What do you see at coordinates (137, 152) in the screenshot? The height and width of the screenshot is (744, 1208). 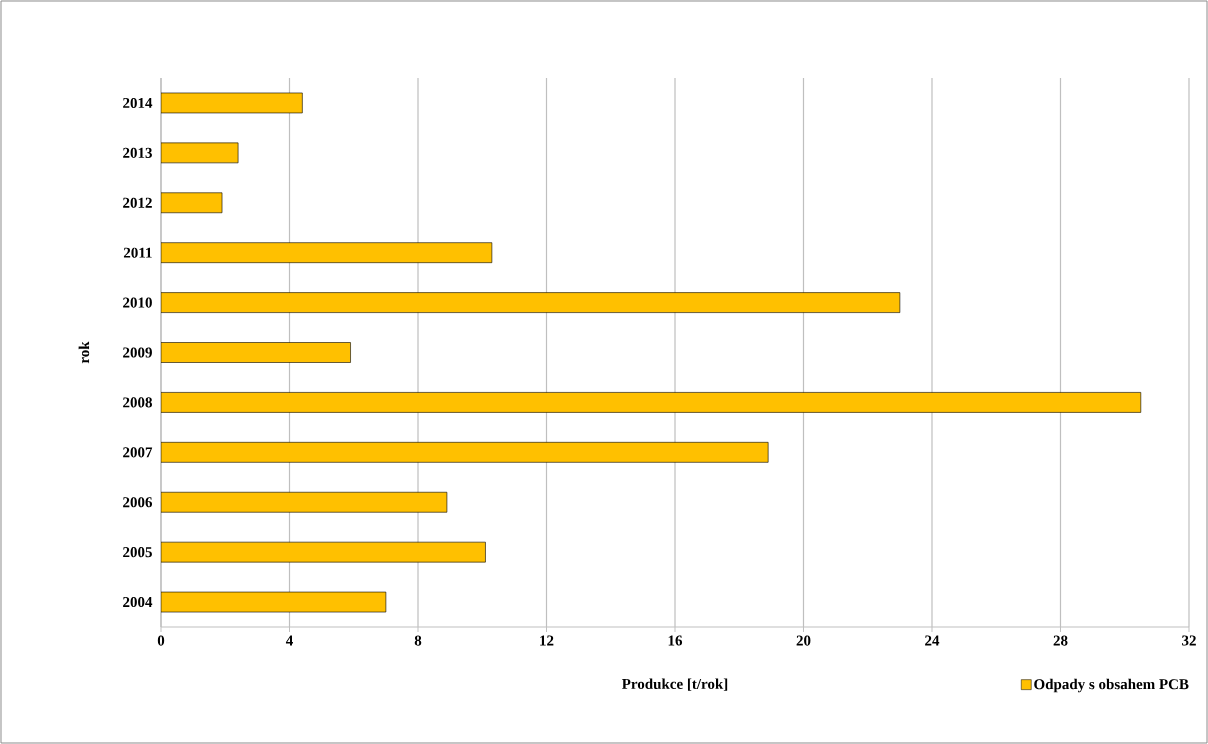 I see `y-tick-label: 2013` at bounding box center [137, 152].